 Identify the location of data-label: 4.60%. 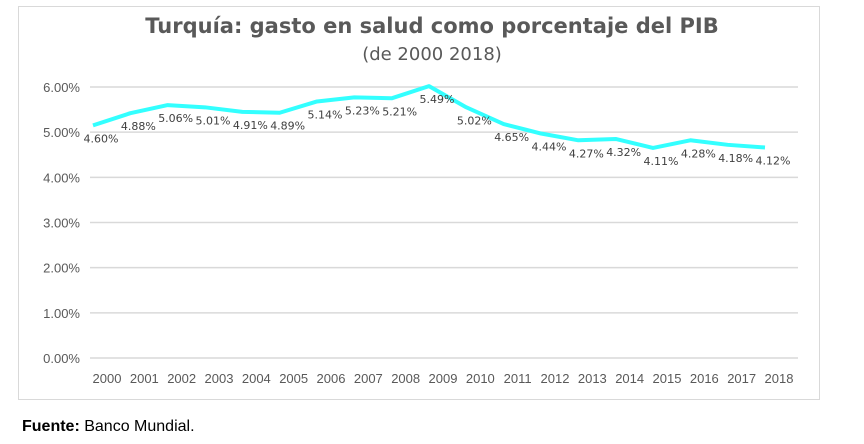
(101, 138).